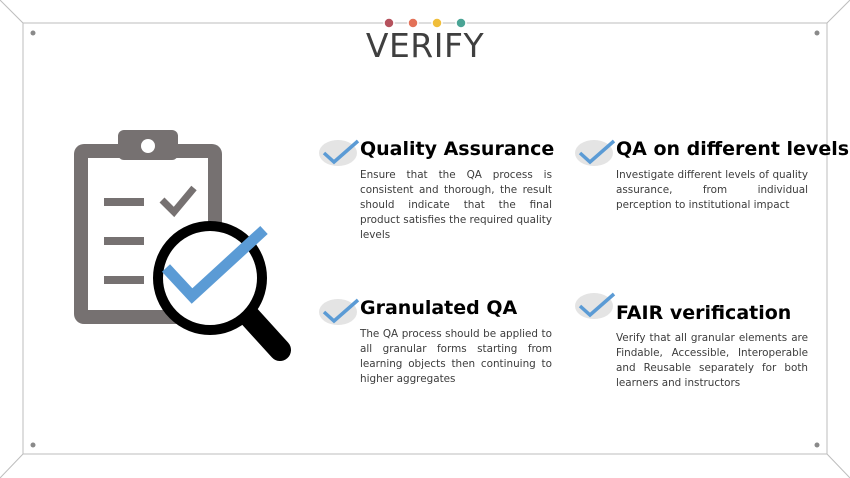 The image size is (850, 478). I want to click on item-heading: FAIR verification, so click(704, 313).